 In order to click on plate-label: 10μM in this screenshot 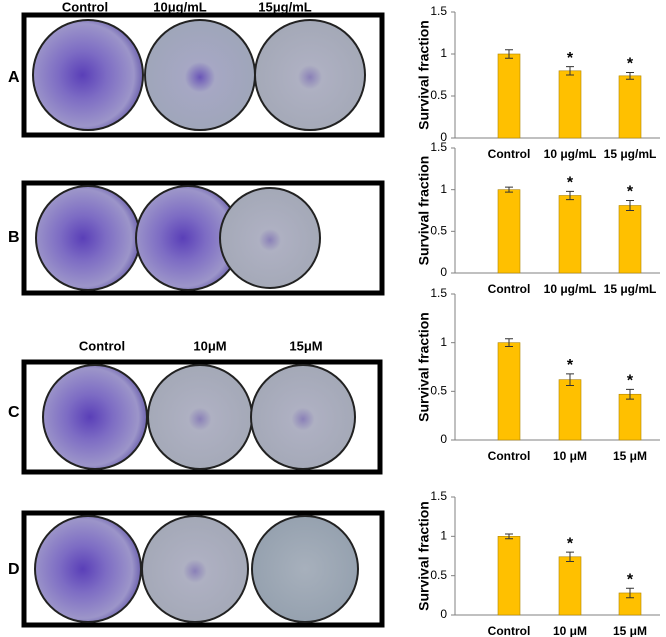, I will do `click(209, 345)`.